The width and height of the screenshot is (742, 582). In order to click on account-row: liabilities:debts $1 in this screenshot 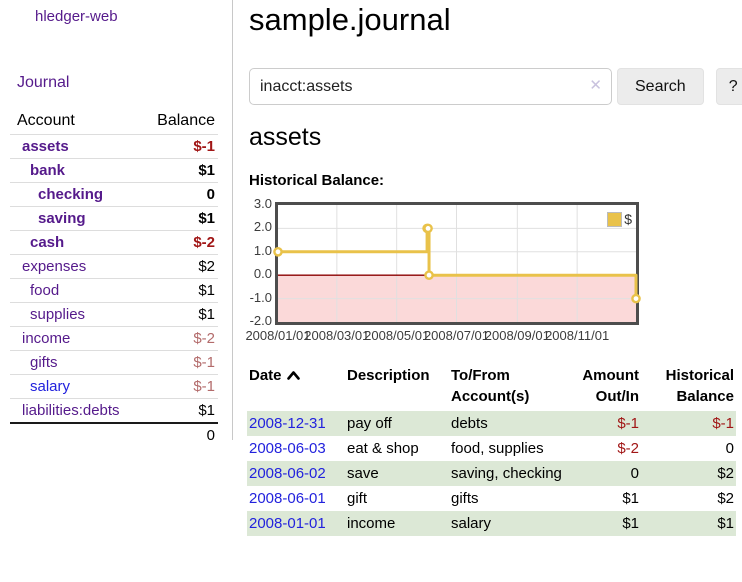, I will do `click(114, 411)`.